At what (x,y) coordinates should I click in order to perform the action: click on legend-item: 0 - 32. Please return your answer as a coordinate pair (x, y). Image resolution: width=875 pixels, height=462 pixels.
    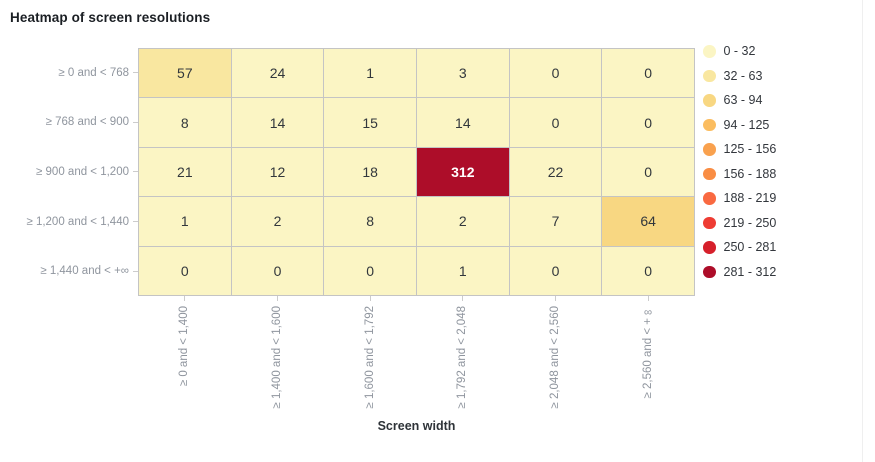
    Looking at the image, I should click on (739, 51).